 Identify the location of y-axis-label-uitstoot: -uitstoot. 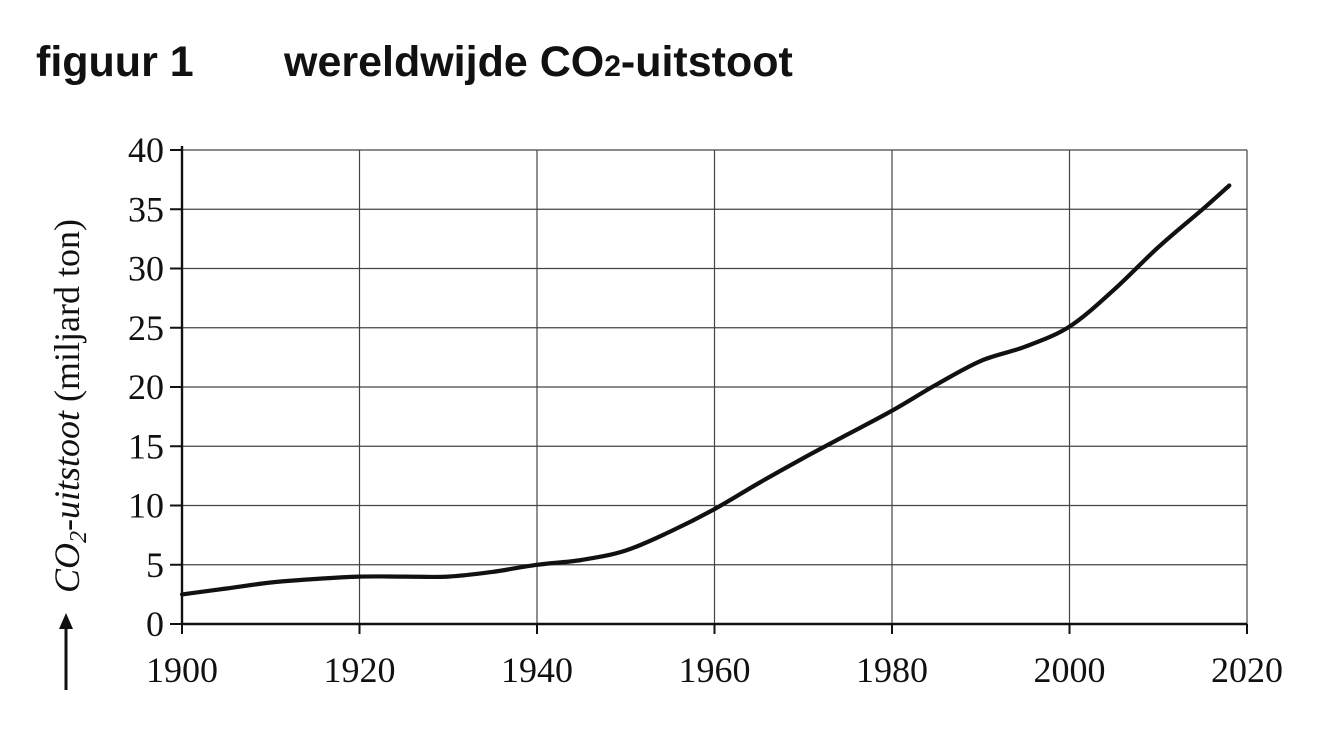
(67, 470).